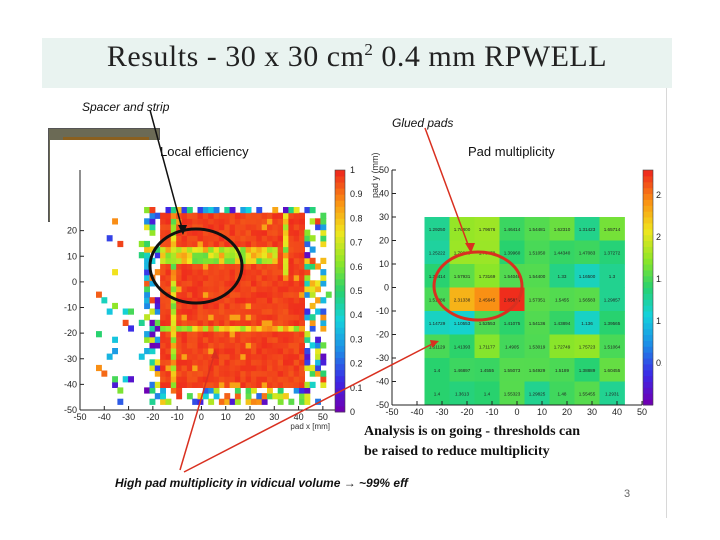 The height and width of the screenshot is (540, 720). What do you see at coordinates (70, 410) in the screenshot?
I see `left-y-tick: -50` at bounding box center [70, 410].